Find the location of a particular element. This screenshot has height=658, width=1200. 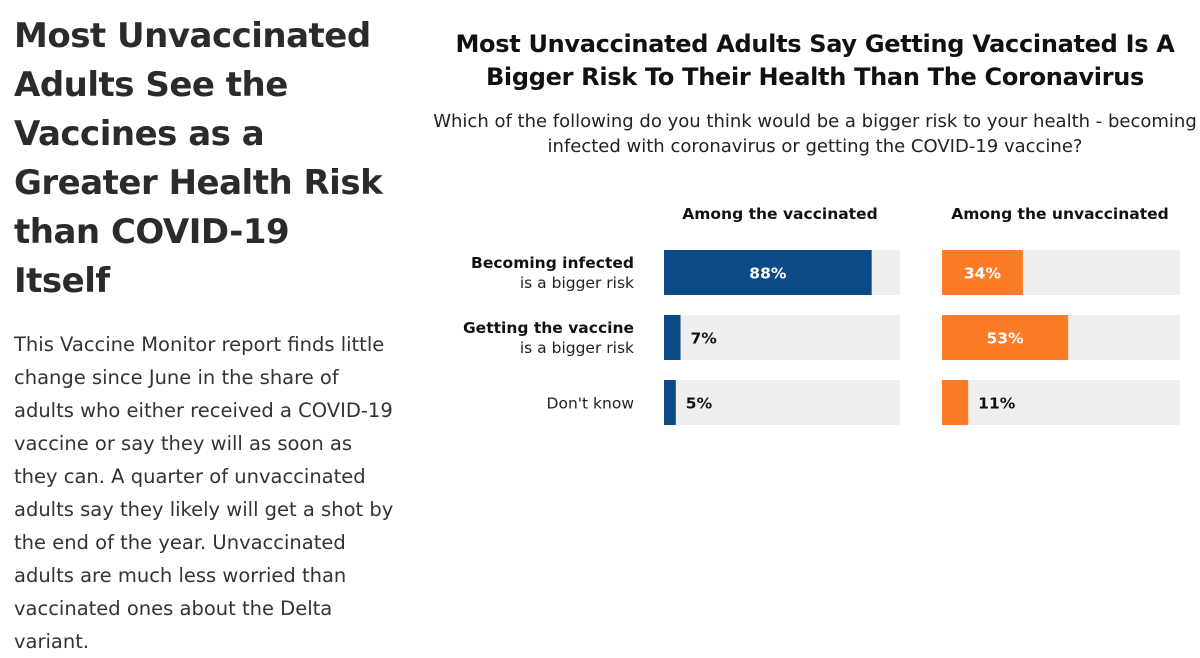

panel-header-unvaccinated: Among the unvaccinated is located at coordinates (1060, 214).